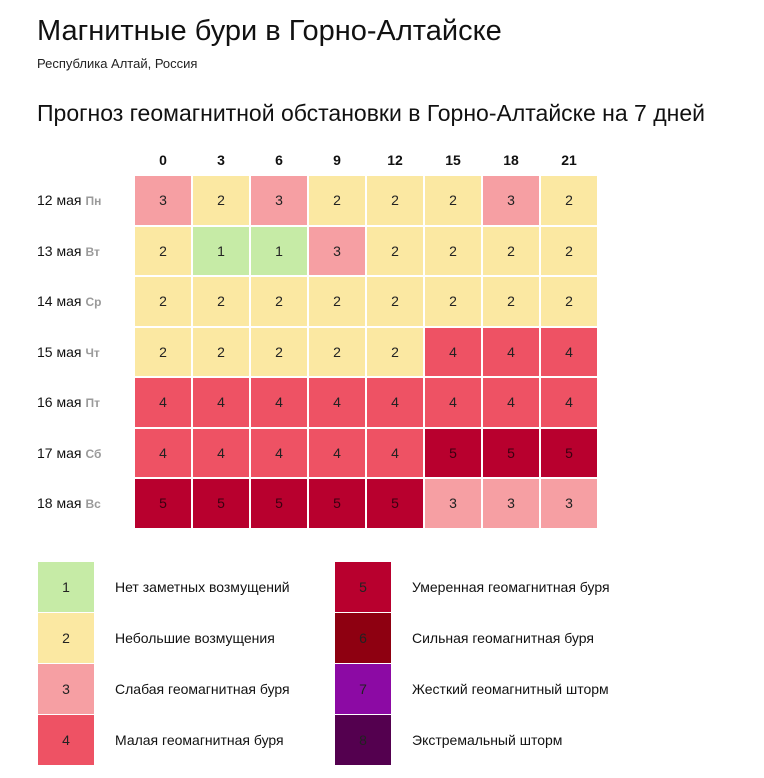  I want to click on legend-swatch: 7, so click(363, 689).